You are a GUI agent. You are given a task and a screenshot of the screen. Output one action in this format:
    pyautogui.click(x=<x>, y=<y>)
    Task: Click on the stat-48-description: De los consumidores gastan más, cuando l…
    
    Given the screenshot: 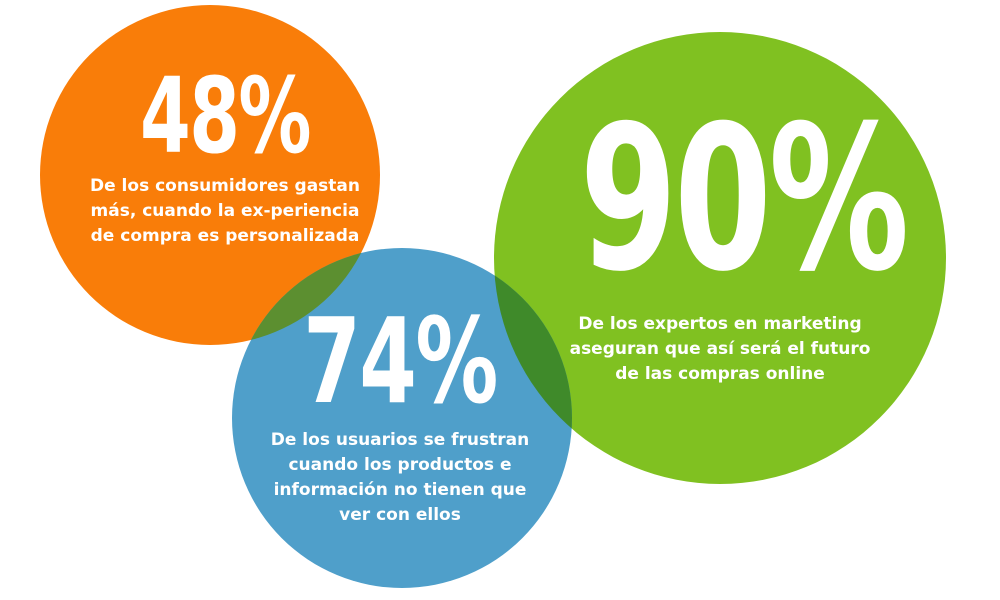 What is the action you would take?
    pyautogui.click(x=225, y=211)
    